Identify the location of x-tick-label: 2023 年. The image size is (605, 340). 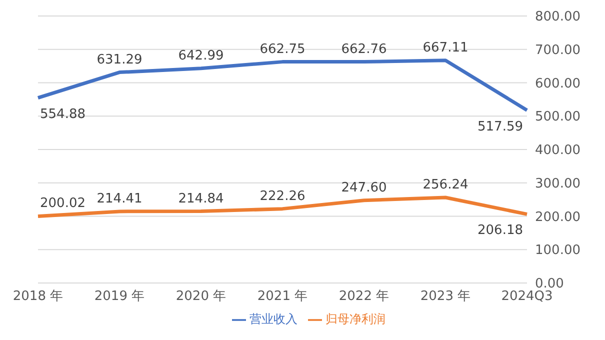
(445, 296).